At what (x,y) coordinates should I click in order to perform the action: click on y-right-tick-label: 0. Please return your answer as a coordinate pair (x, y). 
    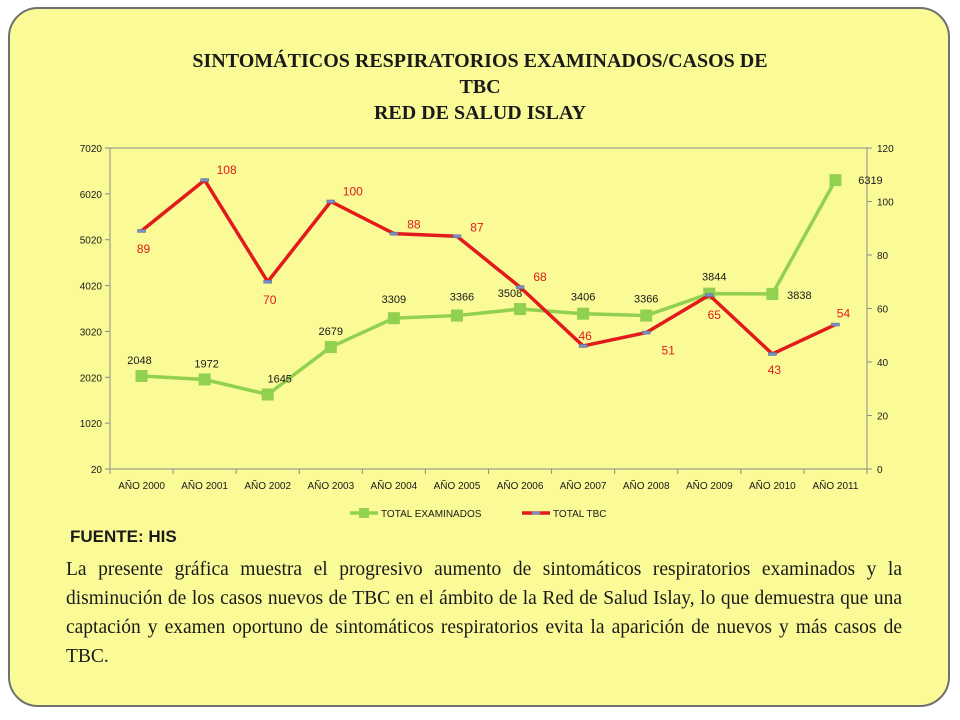
    Looking at the image, I should click on (880, 470).